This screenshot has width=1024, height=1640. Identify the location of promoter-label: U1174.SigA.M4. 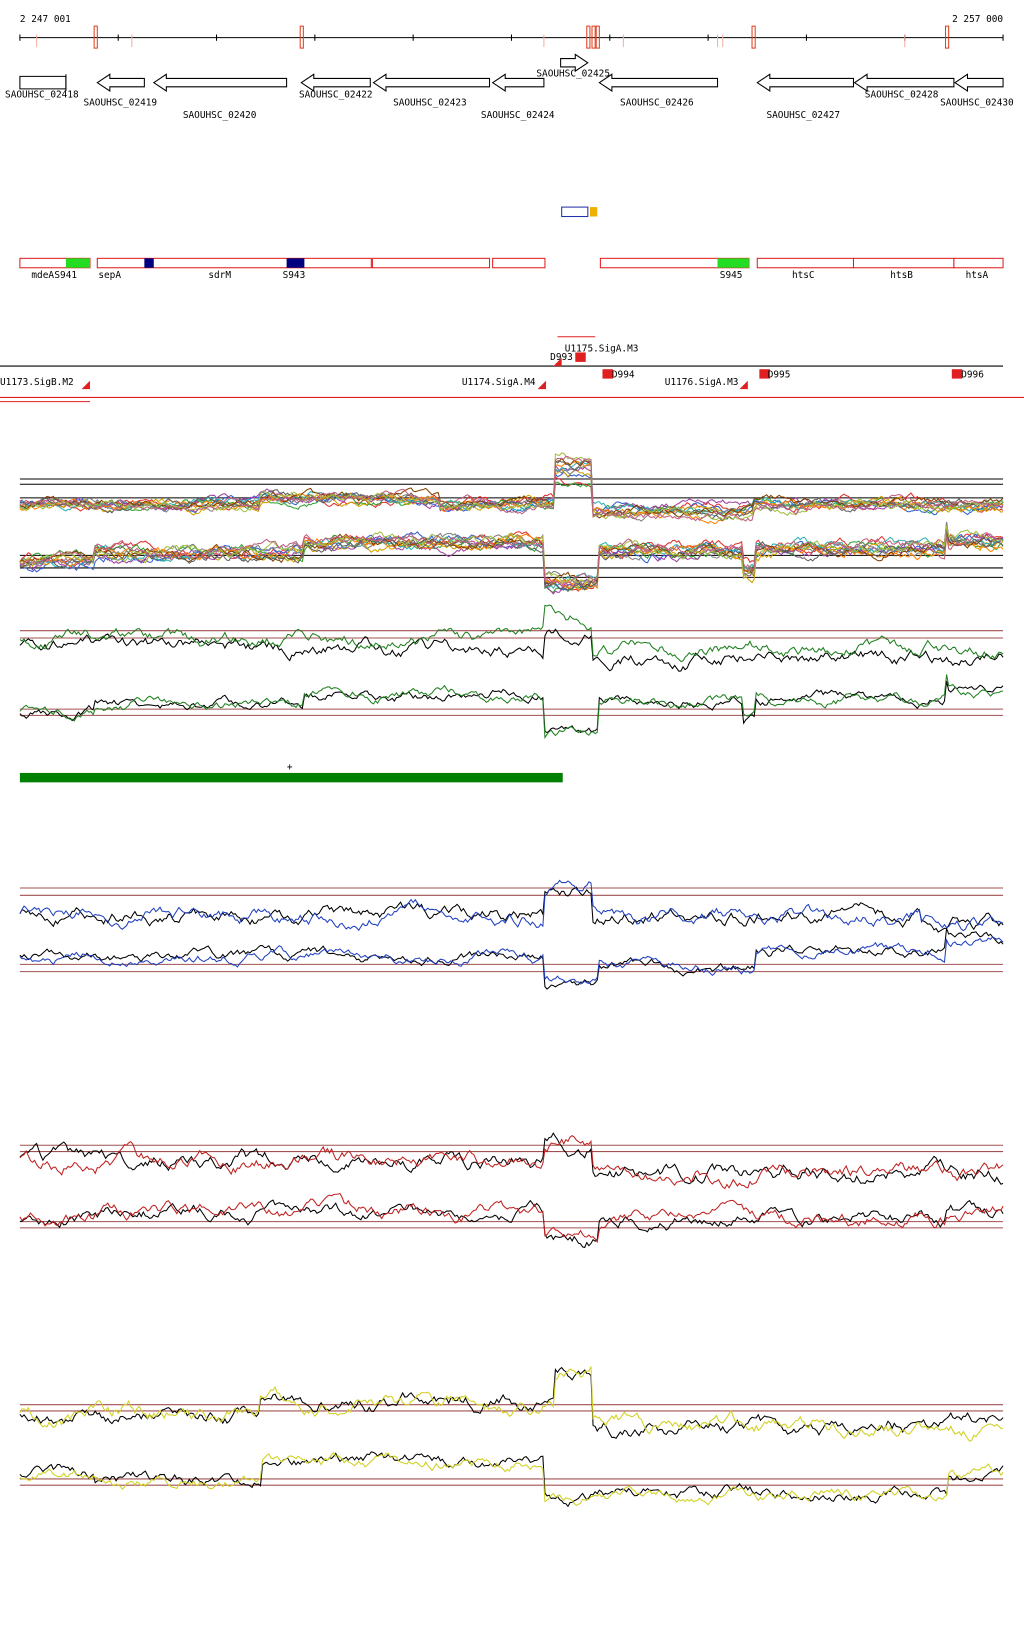
(499, 382).